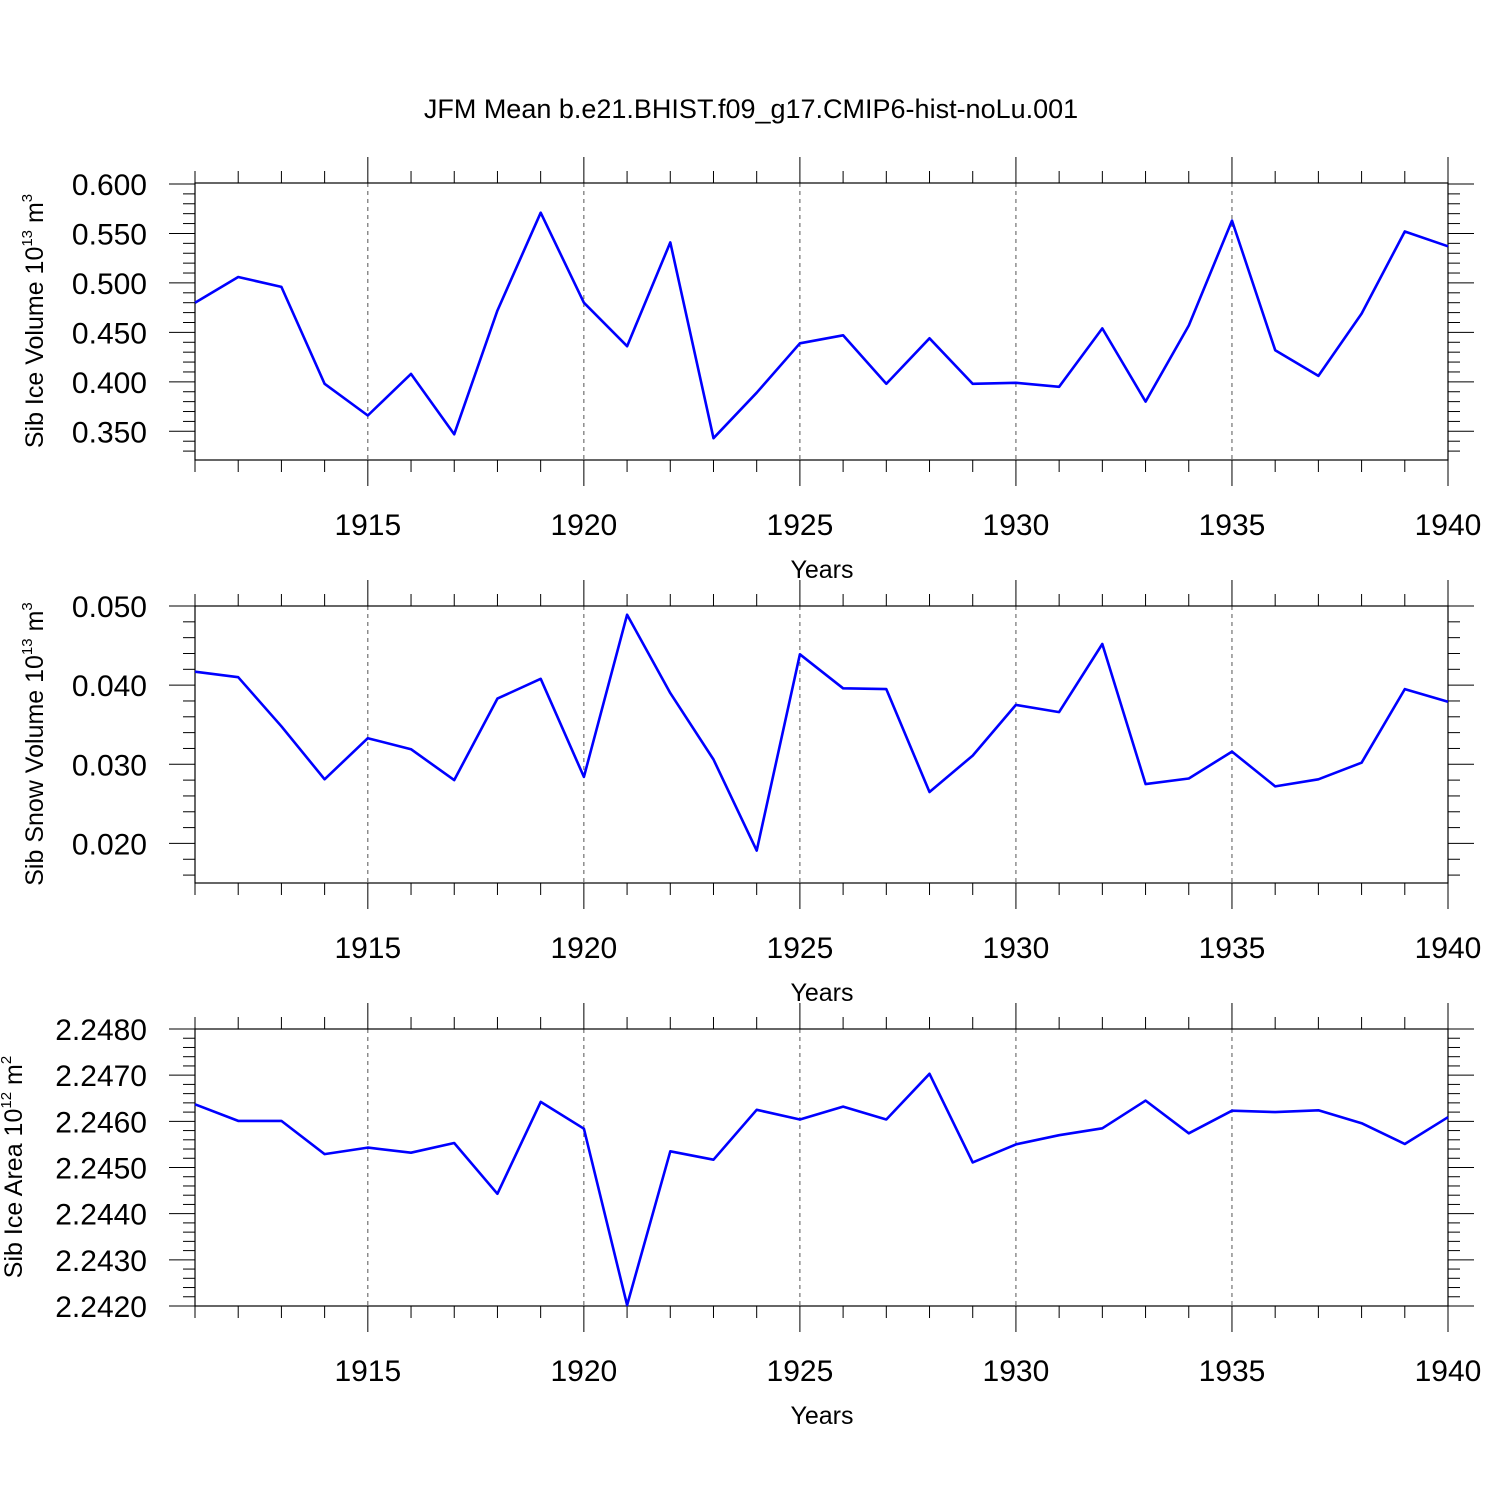 The image size is (1500, 1500). I want to click on y-axis-title: Sib Ice Area 1012 m2, so click(14, 1167).